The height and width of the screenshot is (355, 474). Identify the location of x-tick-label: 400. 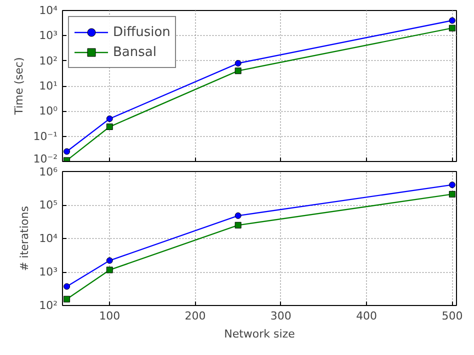
(367, 316).